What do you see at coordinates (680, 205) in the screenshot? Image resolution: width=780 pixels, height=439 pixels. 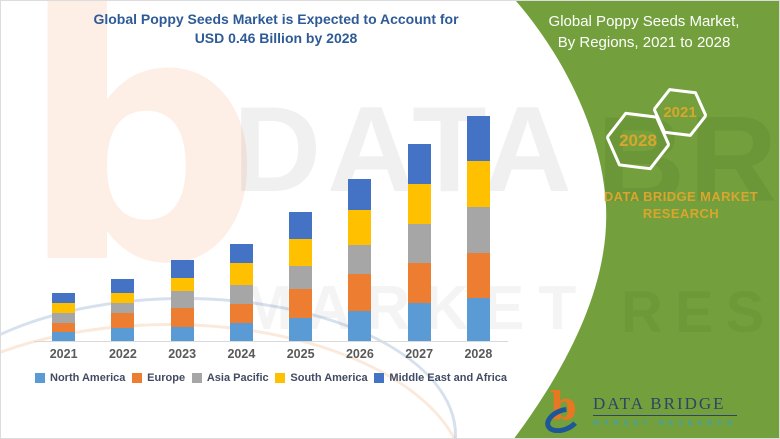 I see `side-panel-brand: DATA BRIDGE MARKET RESEARCH` at bounding box center [680, 205].